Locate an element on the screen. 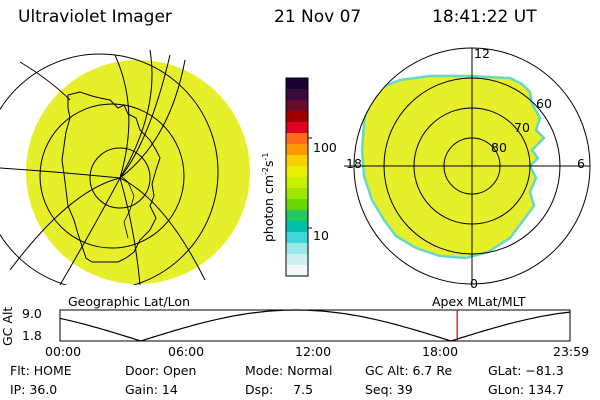 The height and width of the screenshot is (400, 600). date: 21 Nov 07 is located at coordinates (318, 17).